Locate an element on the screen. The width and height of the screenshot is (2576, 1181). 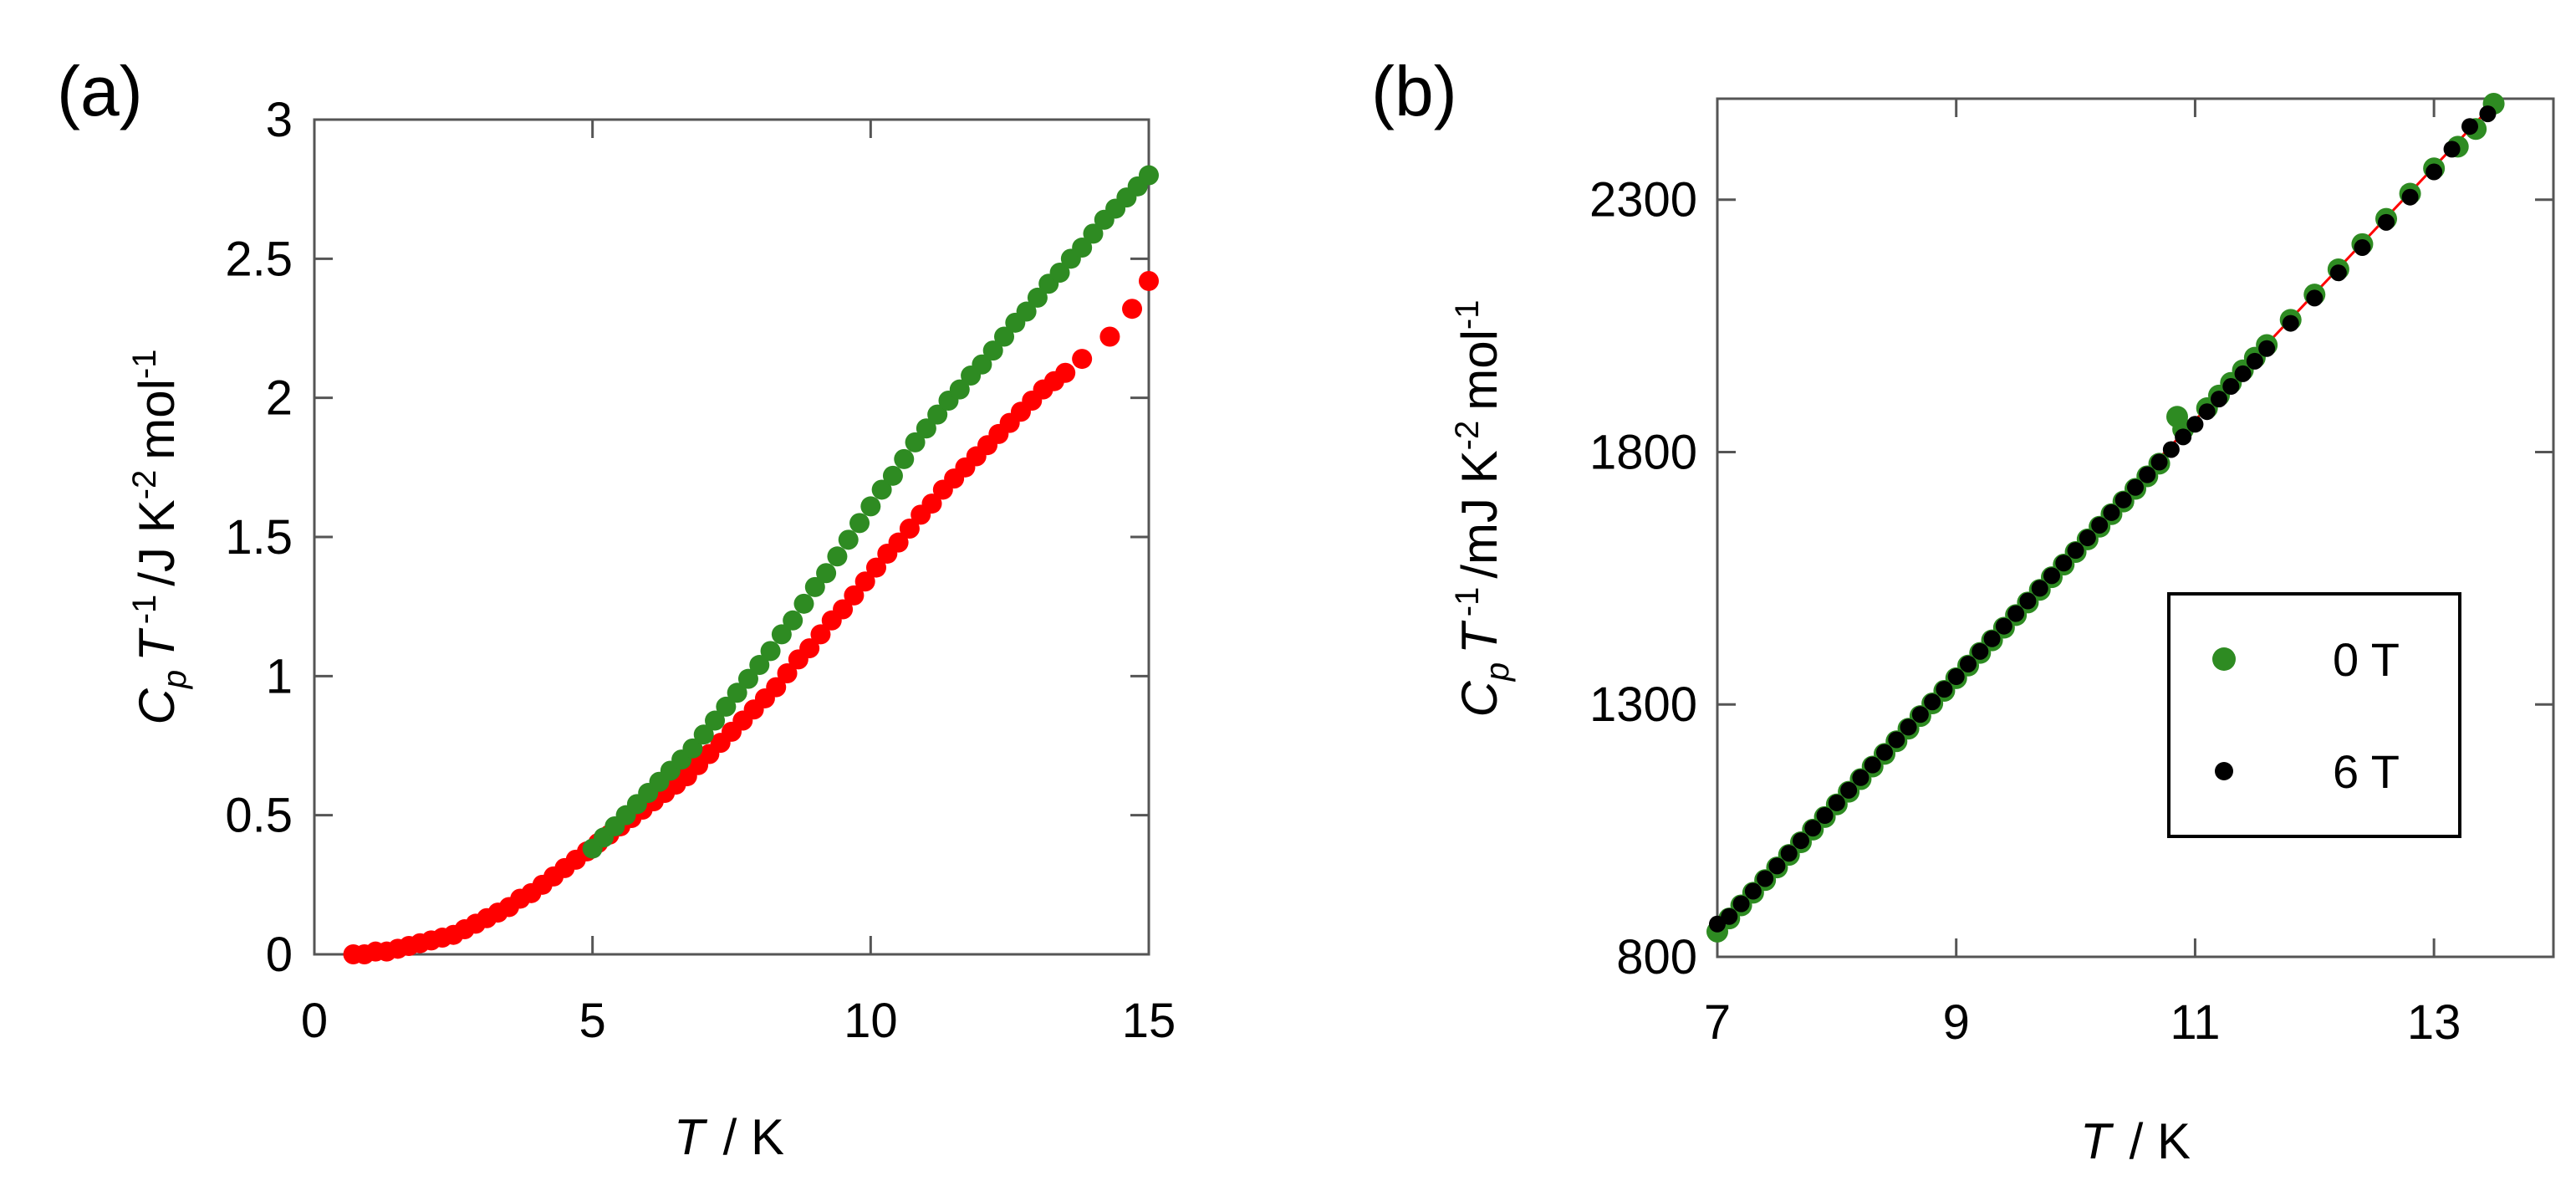
panel-a-label: (a) is located at coordinates (100, 91).